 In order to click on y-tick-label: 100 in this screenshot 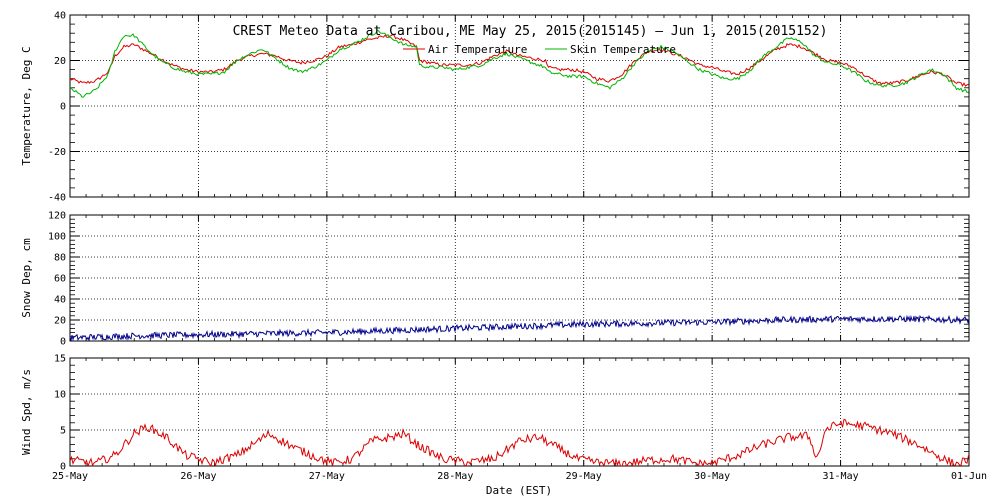, I will do `click(57, 237)`.